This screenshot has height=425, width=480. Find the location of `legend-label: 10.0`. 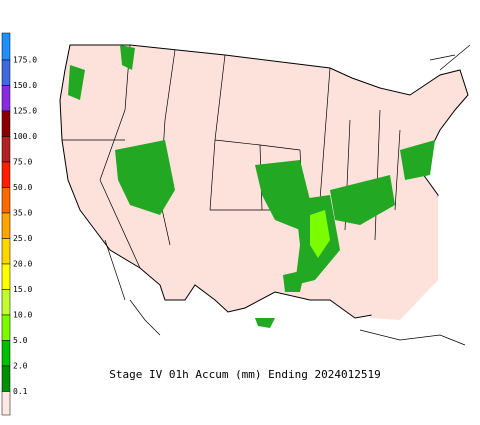

legend-label: 10.0 is located at coordinates (22, 315).